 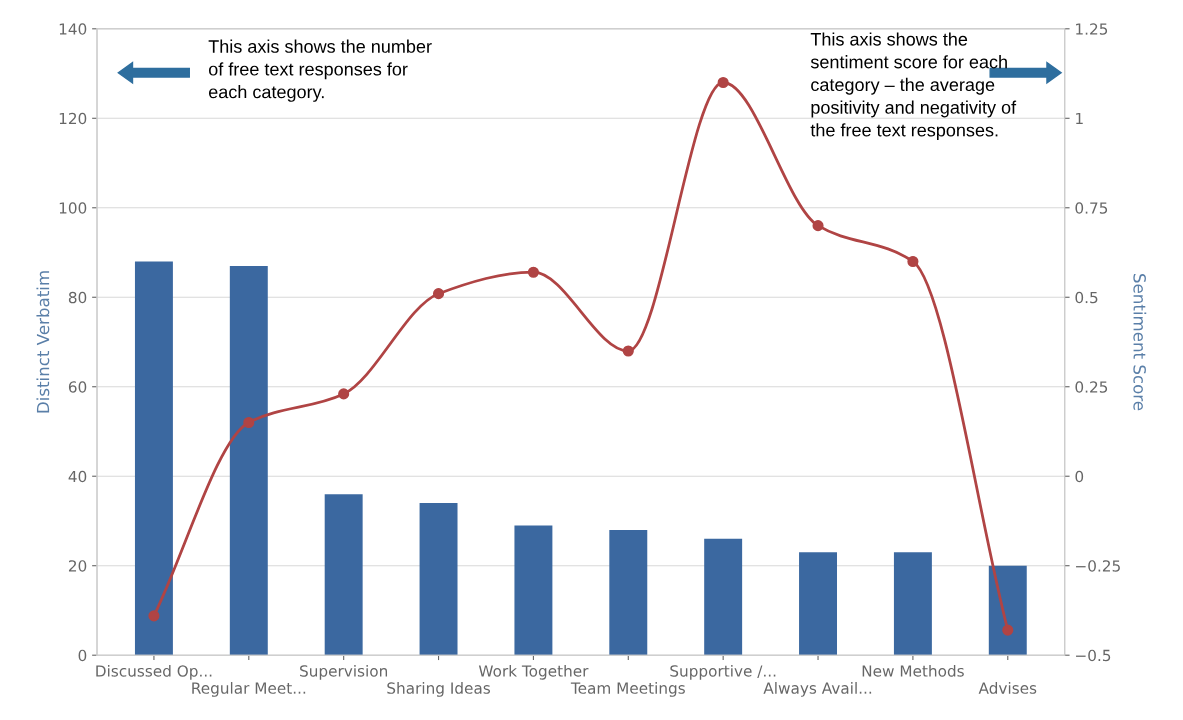 I want to click on y-tick-label: 60, so click(x=77, y=387).